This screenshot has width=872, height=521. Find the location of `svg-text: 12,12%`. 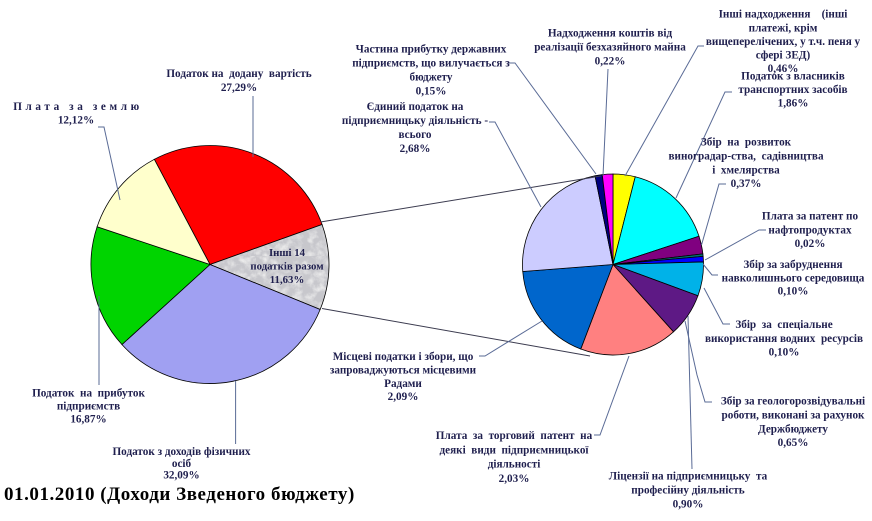

svg-text: 12,12% is located at coordinates (76, 121).